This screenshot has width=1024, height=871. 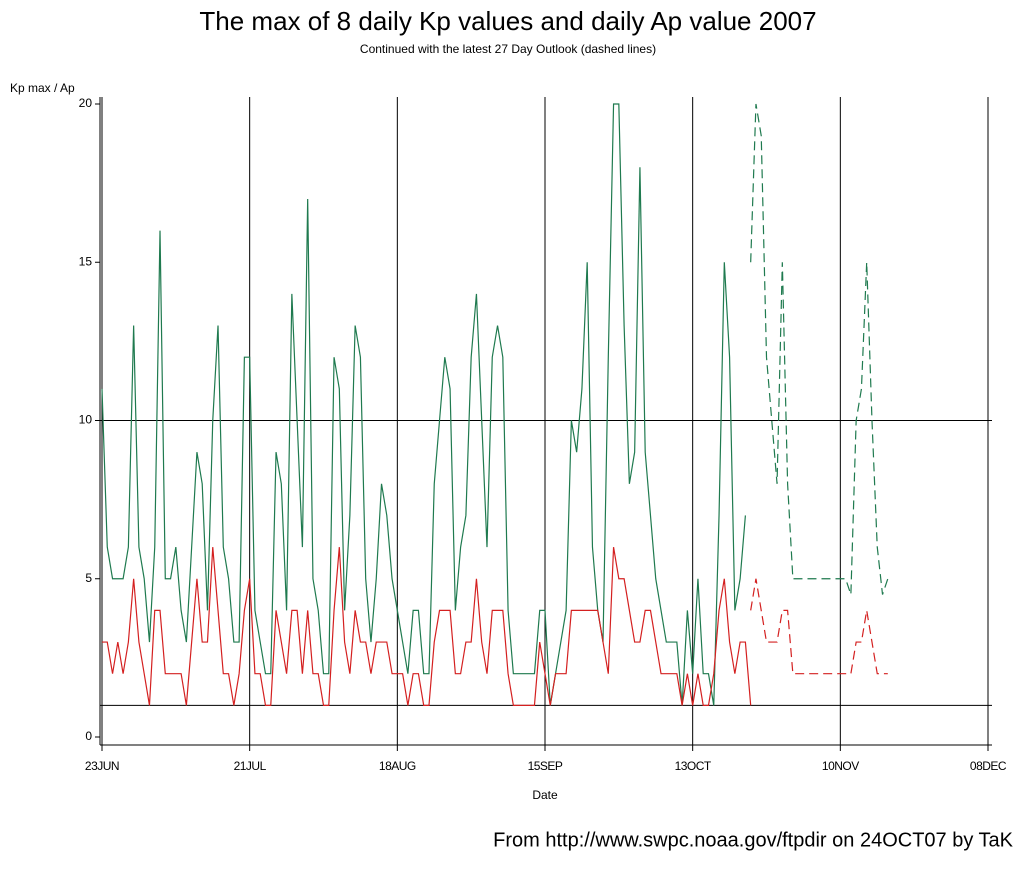 I want to click on x-tick-label: 15SEP, so click(x=545, y=766).